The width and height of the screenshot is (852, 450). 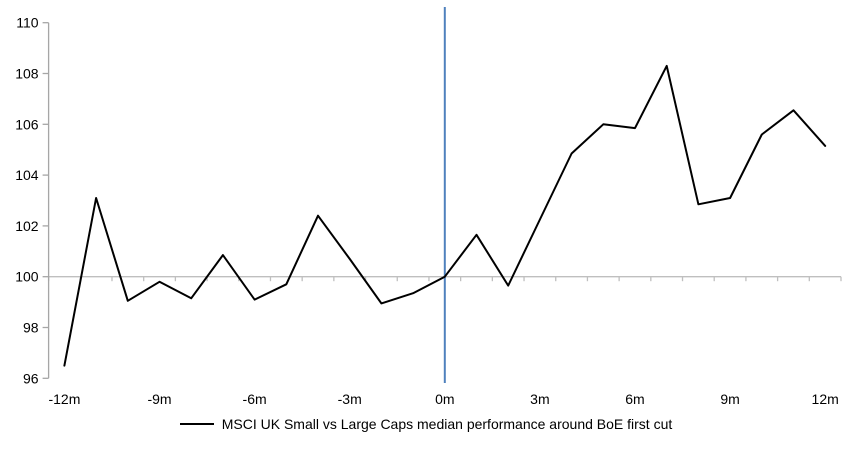 I want to click on y-axis-label: 102, so click(x=27, y=226).